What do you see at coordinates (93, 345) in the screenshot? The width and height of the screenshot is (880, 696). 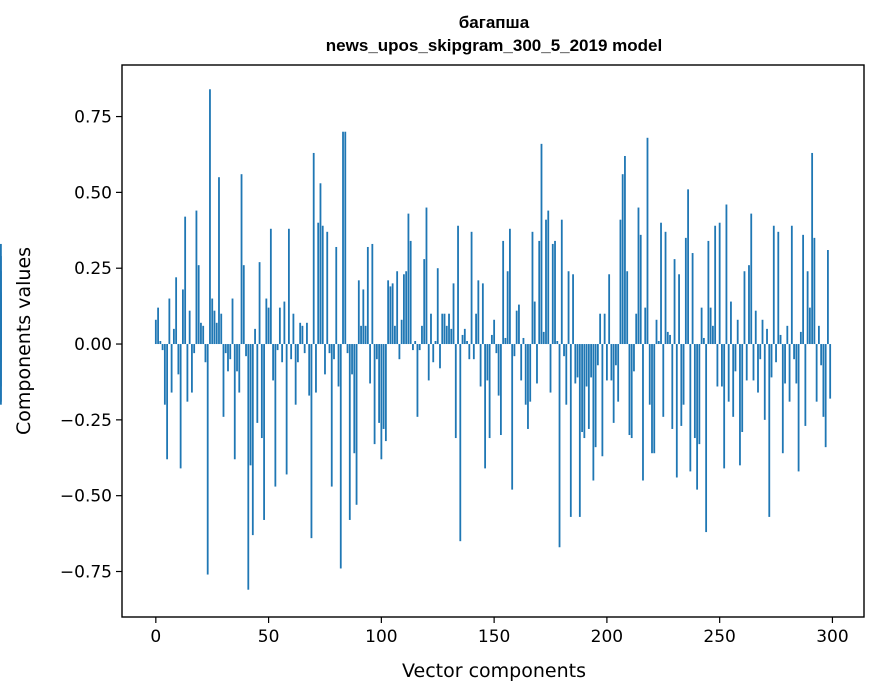 I see `y-tick-label: 0.00` at bounding box center [93, 345].